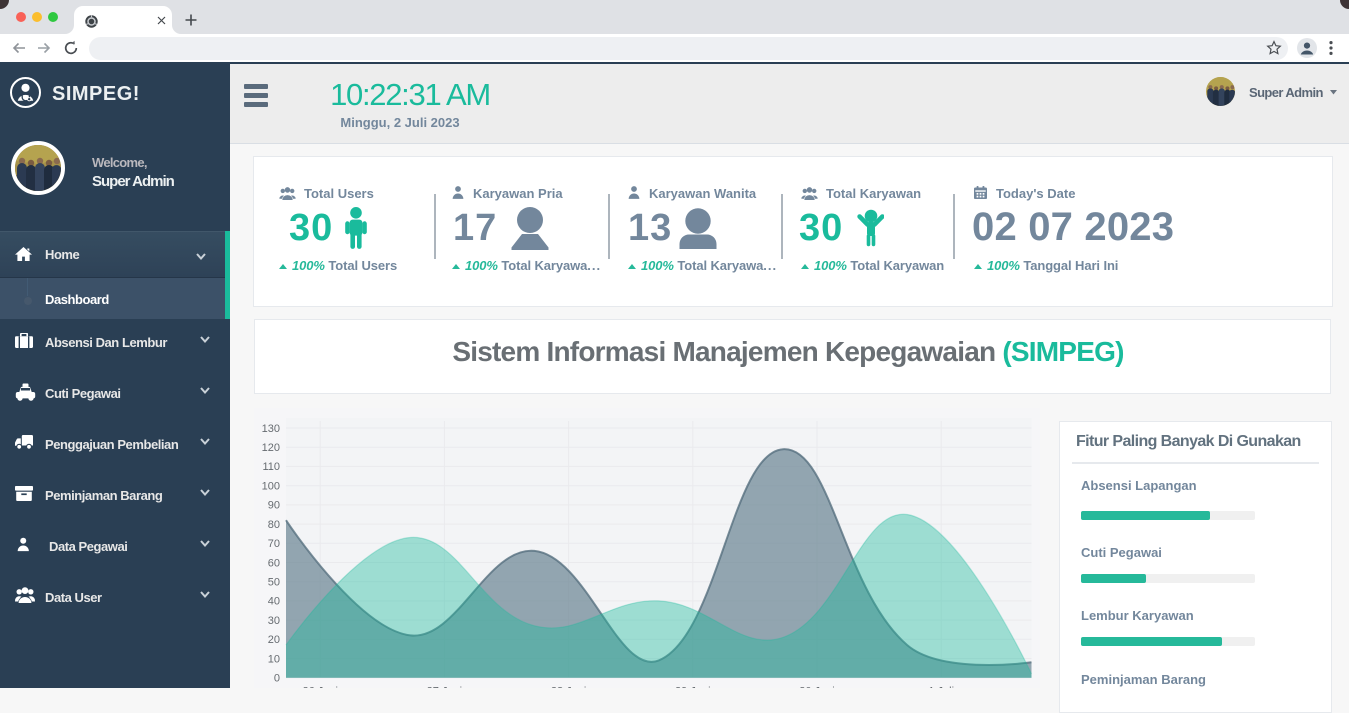 This screenshot has width=1349, height=713. Describe the element at coordinates (274, 621) in the screenshot. I see `svg-text: 30` at that location.